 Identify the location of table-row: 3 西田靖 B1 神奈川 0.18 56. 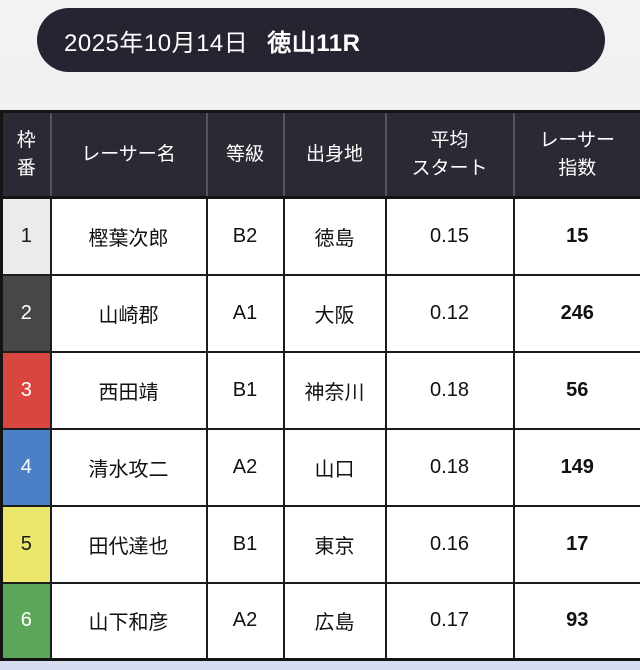
(320, 390).